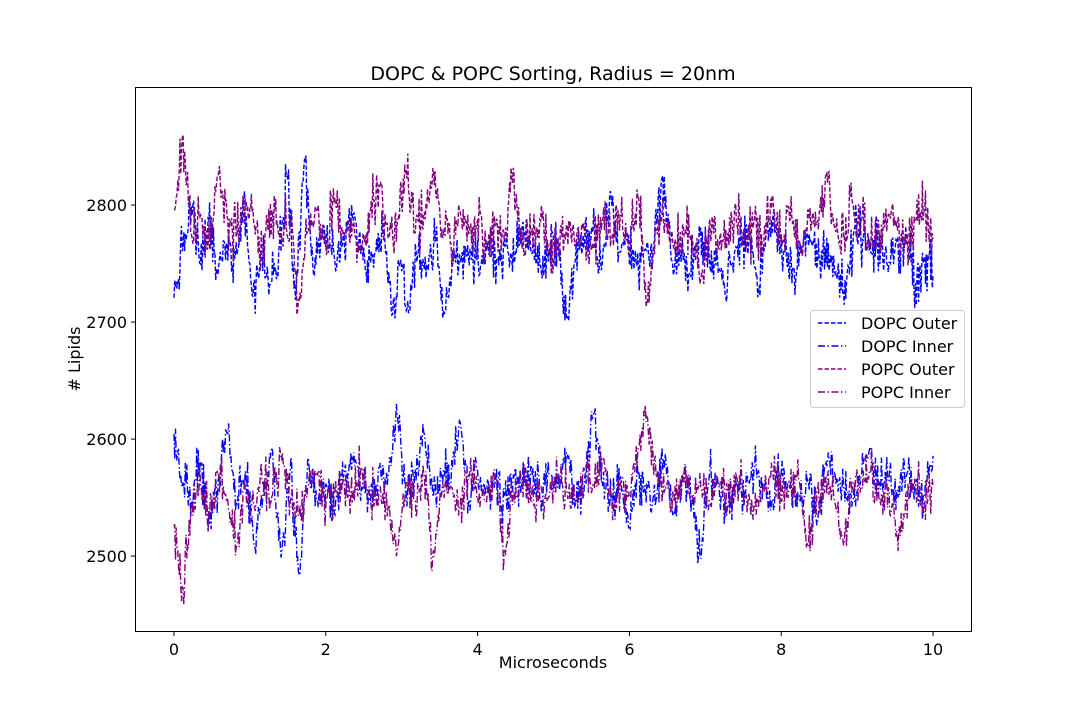 This screenshot has width=1080, height=720. I want to click on legend-label: POPC Outer, so click(908, 369).